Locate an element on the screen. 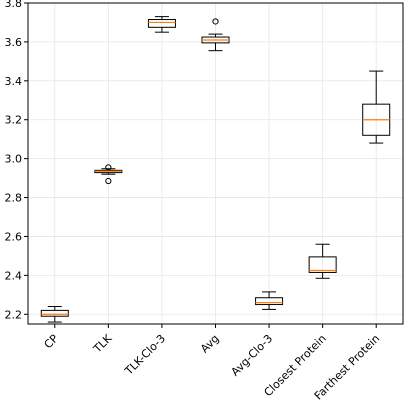 The height and width of the screenshot is (406, 404). y-tick-label: 2.4 is located at coordinates (14, 275).